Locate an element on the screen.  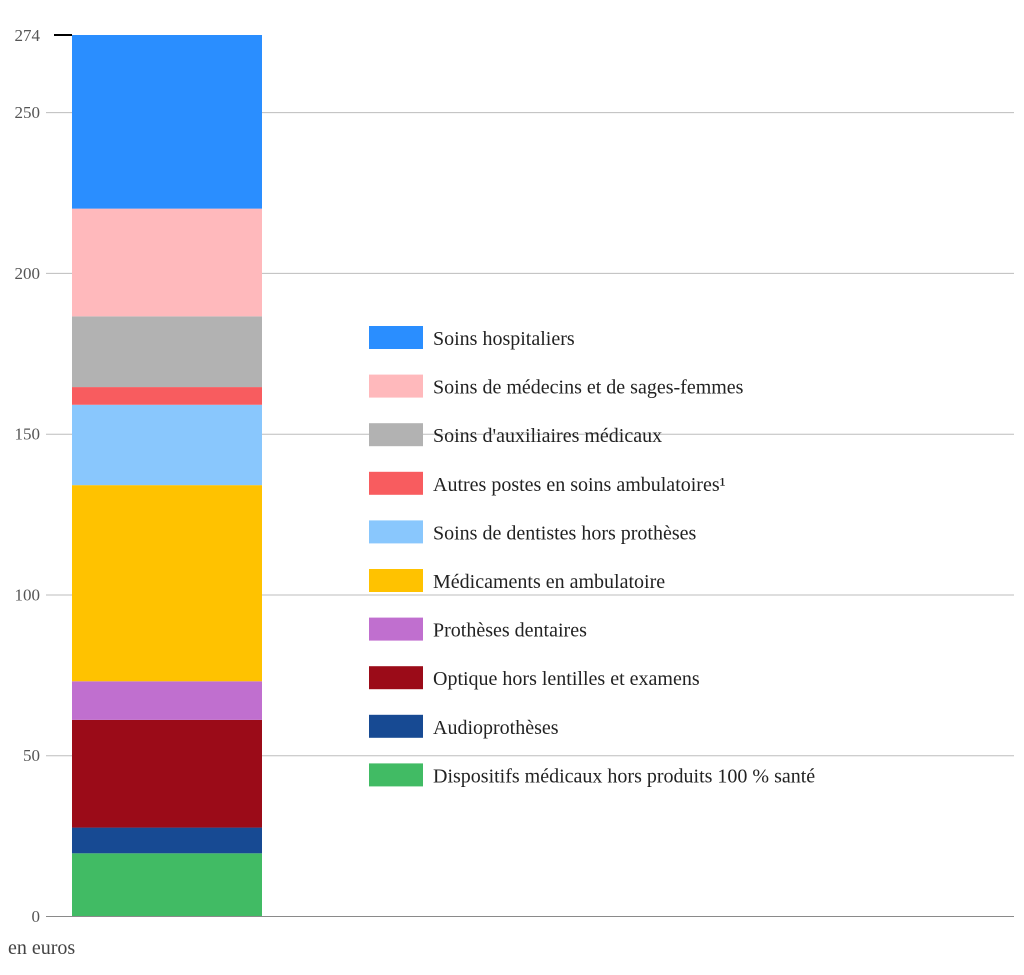
legend-label: Audioprothèses is located at coordinates (496, 728).